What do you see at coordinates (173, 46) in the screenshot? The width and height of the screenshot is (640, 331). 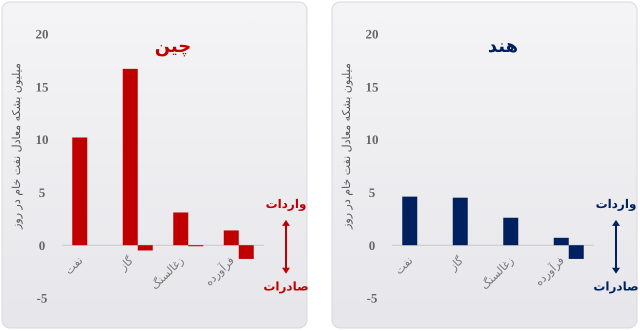 I see `chart-title: چین` at bounding box center [173, 46].